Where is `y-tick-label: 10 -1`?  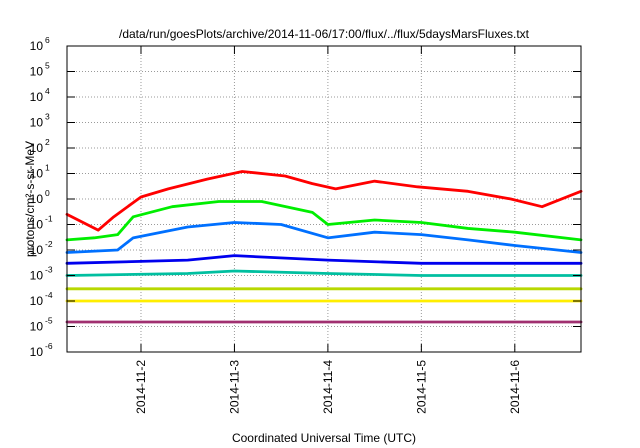 y-tick-label: 10 -1 is located at coordinates (41, 223).